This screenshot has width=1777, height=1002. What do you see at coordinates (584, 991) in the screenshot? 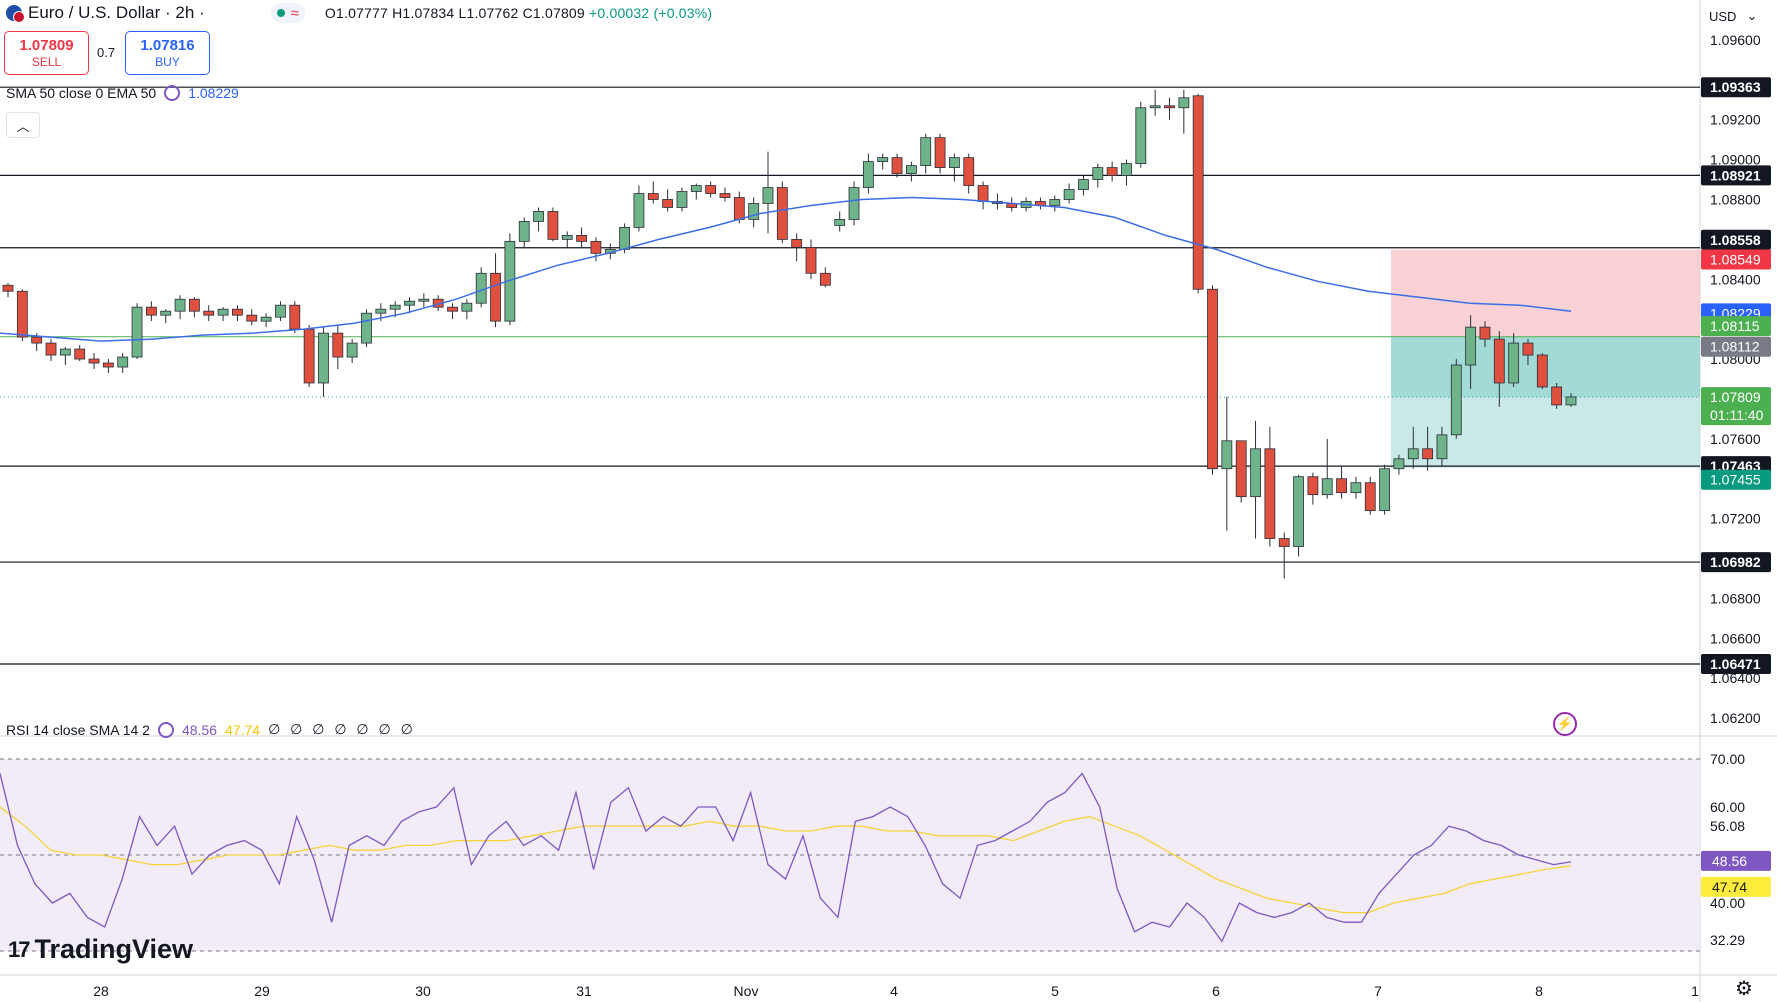
I see `time-tick-label: 31` at bounding box center [584, 991].